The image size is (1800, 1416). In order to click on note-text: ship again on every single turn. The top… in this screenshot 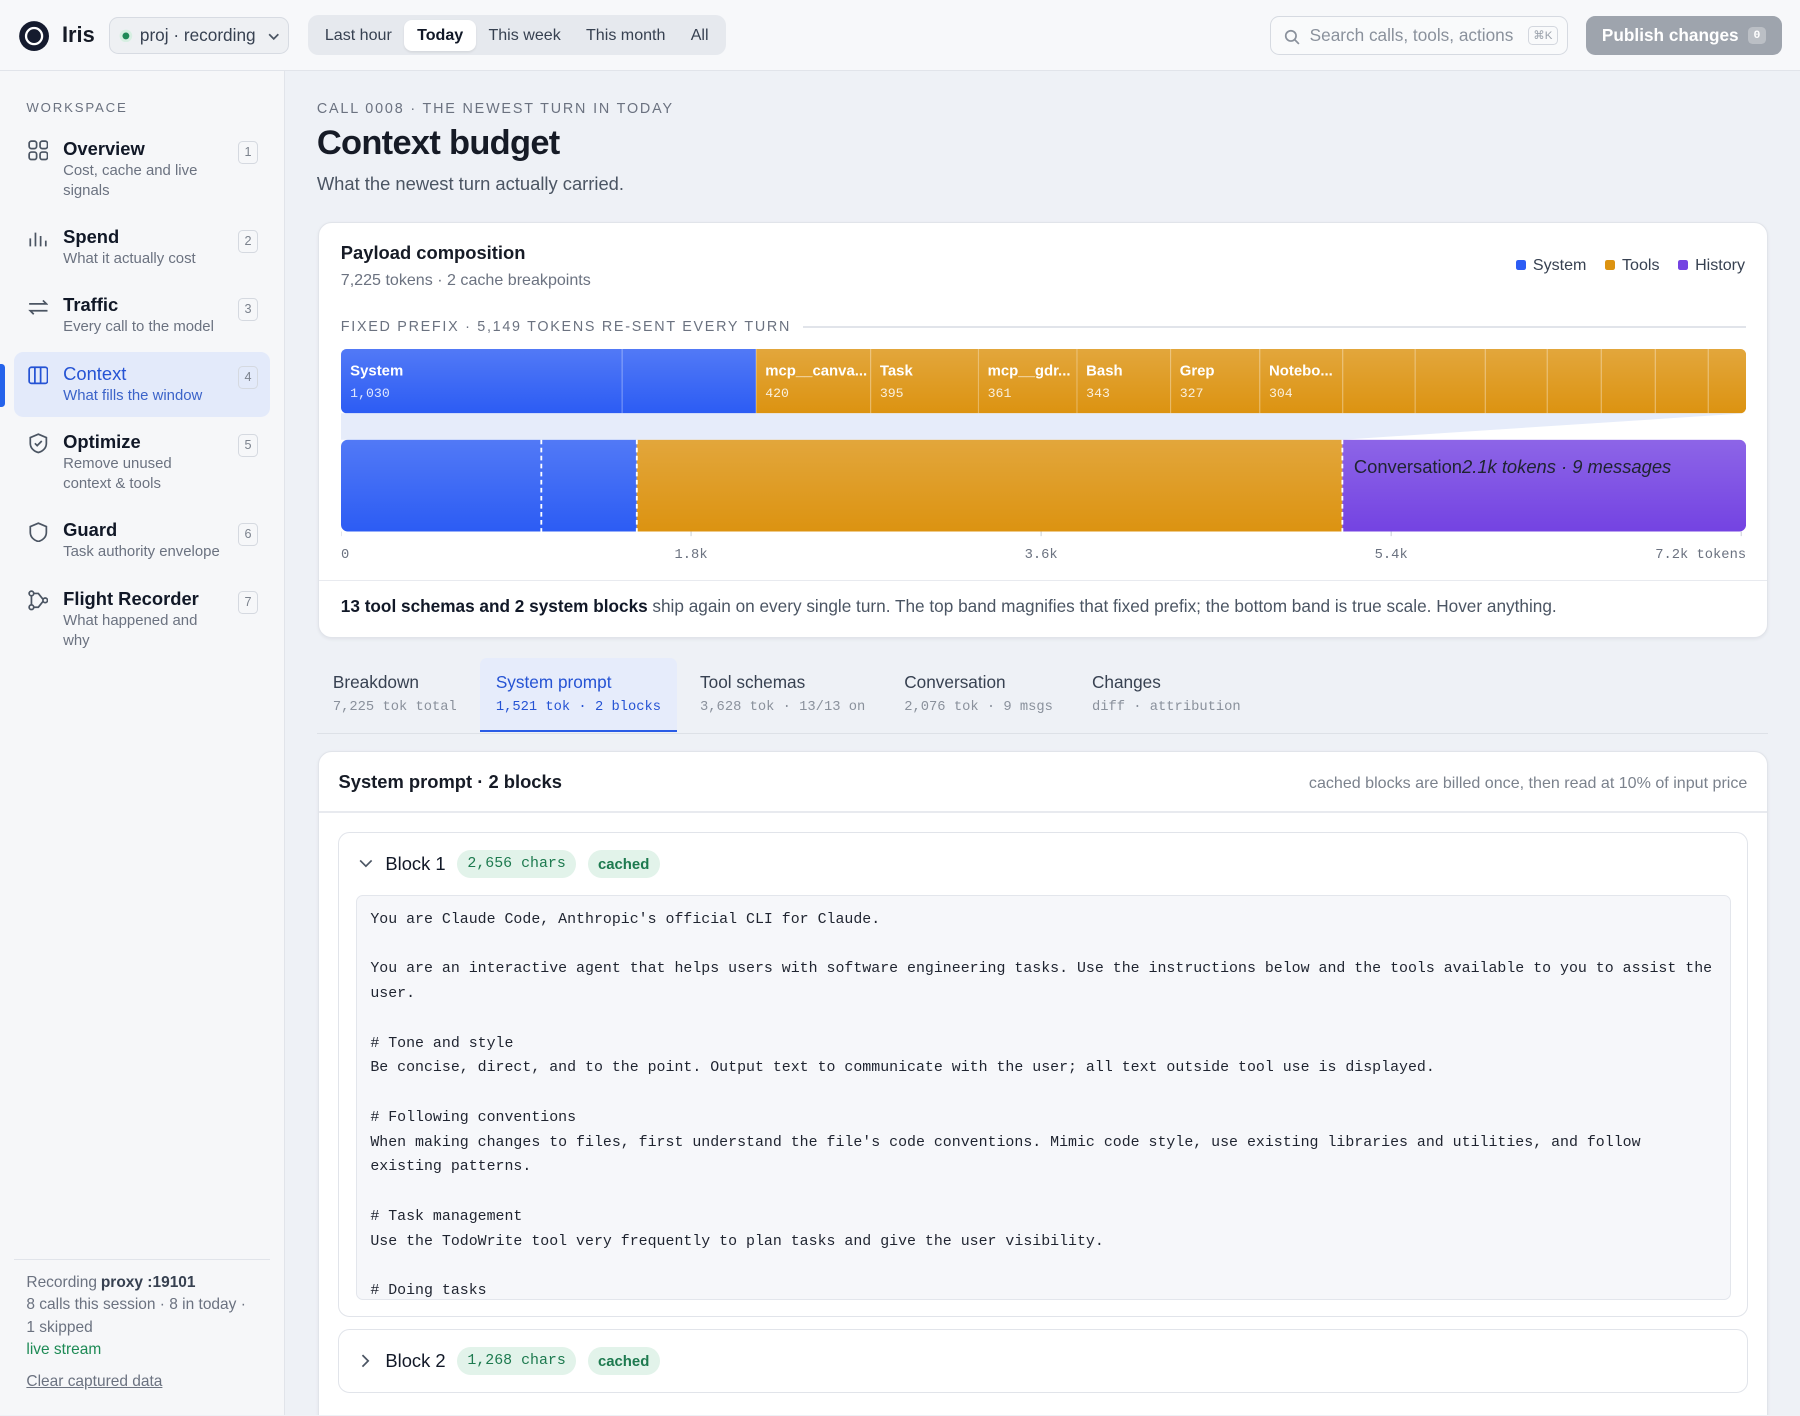, I will do `click(1104, 605)`.